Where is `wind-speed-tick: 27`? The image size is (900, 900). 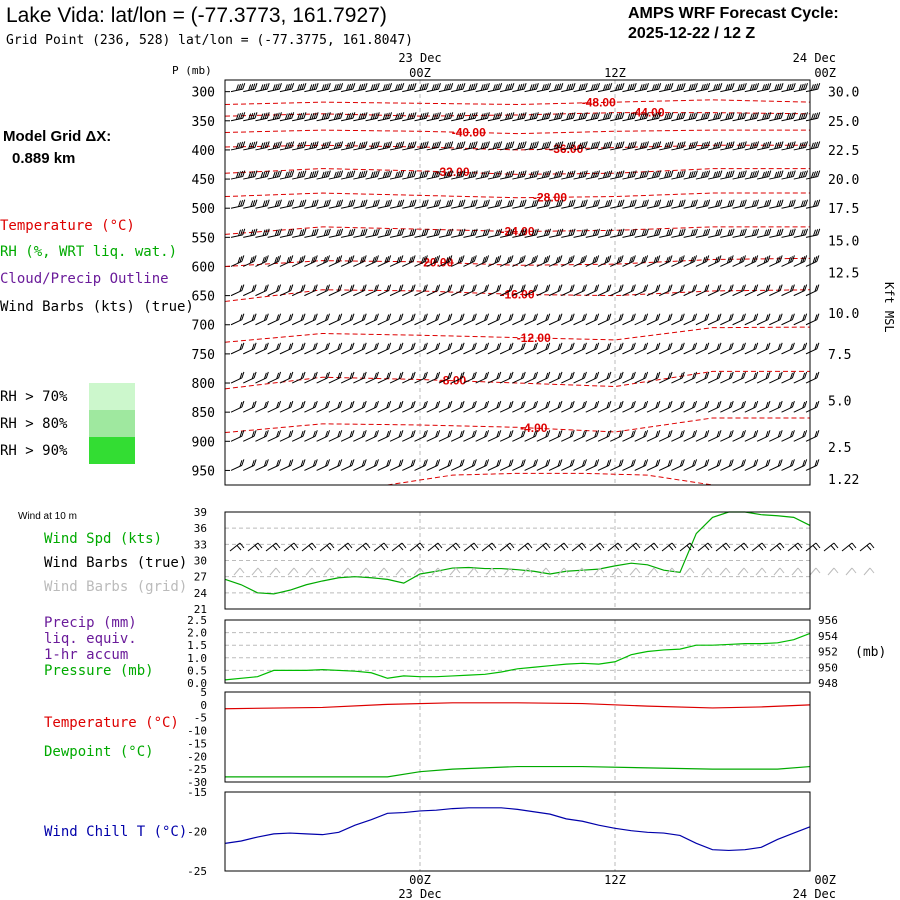 wind-speed-tick: 27 is located at coordinates (200, 577).